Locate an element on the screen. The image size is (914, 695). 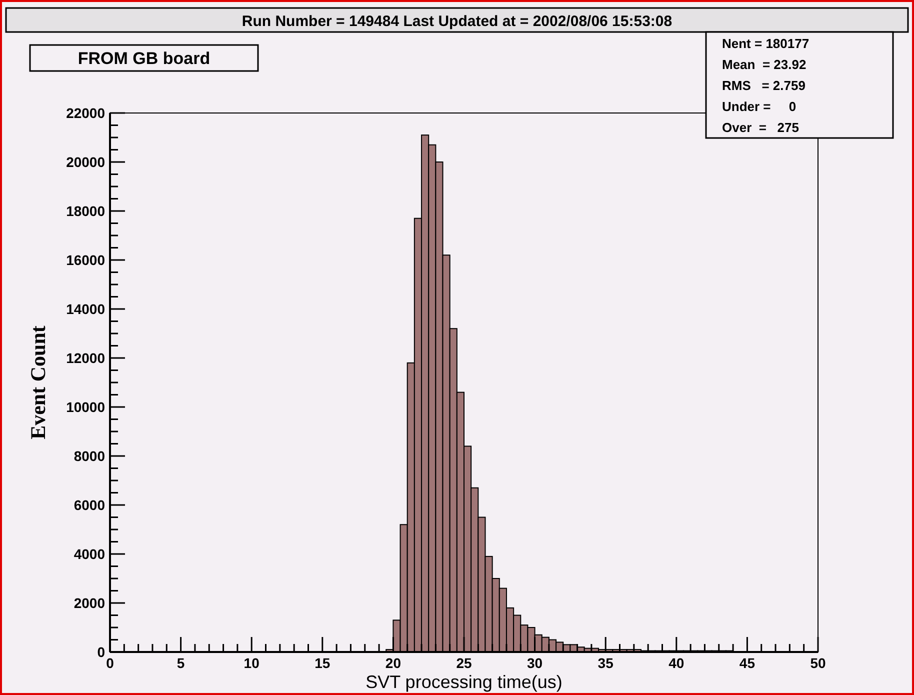
x-tick-label: 50 is located at coordinates (818, 663).